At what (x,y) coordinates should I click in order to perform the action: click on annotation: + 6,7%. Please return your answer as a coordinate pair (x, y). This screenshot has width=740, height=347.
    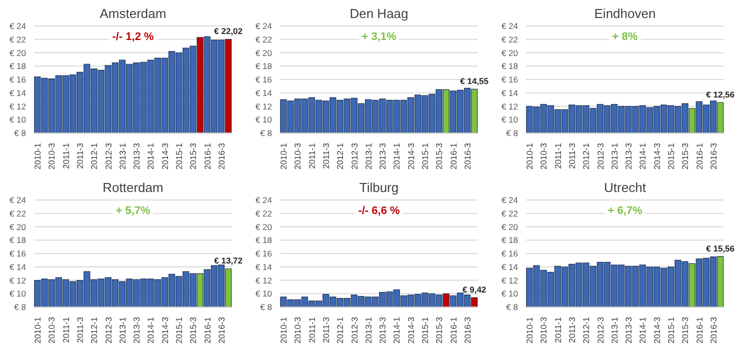
    Looking at the image, I should click on (625, 210).